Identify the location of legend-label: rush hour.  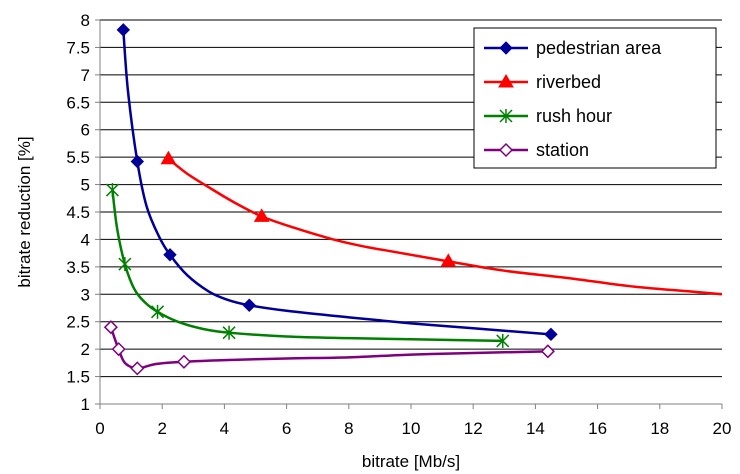
(574, 116).